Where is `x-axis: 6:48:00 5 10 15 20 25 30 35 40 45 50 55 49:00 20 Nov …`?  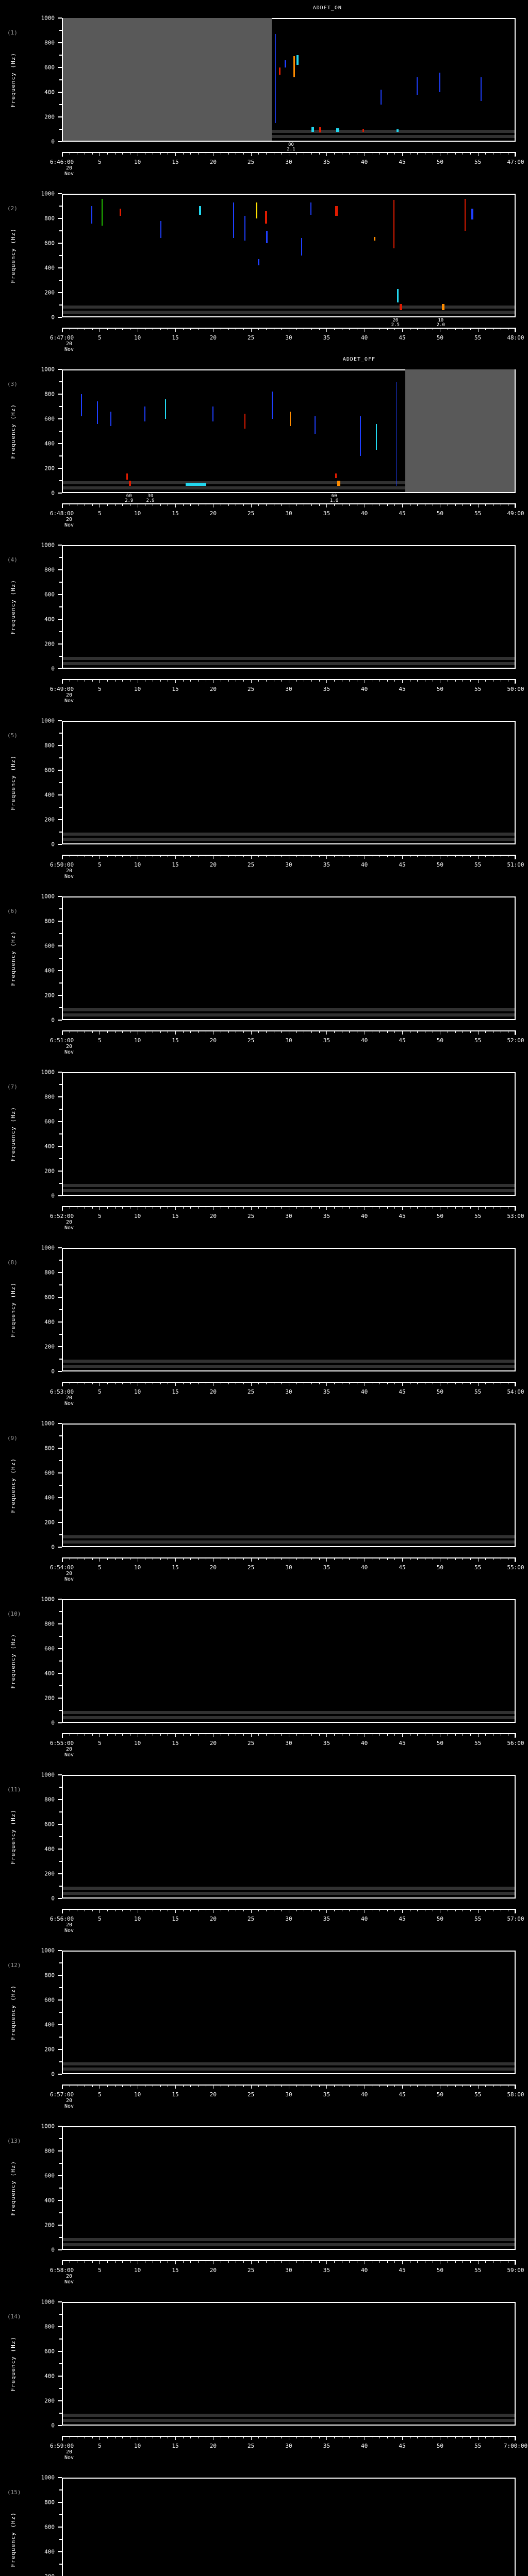 x-axis: 6:48:00 5 10 15 20 25 30 35 40 45 50 55 49:00 20 Nov … is located at coordinates (287, 518).